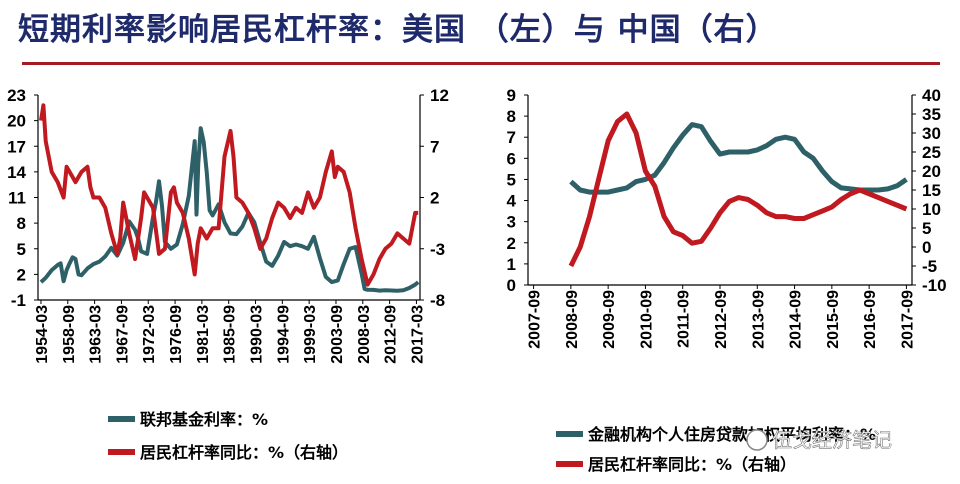  What do you see at coordinates (481, 63) in the screenshot?
I see `title-divider` at bounding box center [481, 63].